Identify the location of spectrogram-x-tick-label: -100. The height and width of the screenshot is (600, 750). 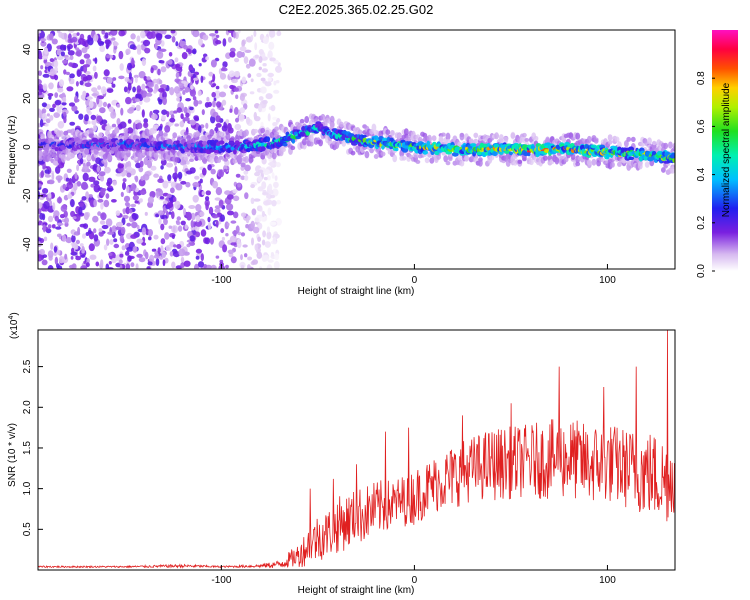
(221, 280).